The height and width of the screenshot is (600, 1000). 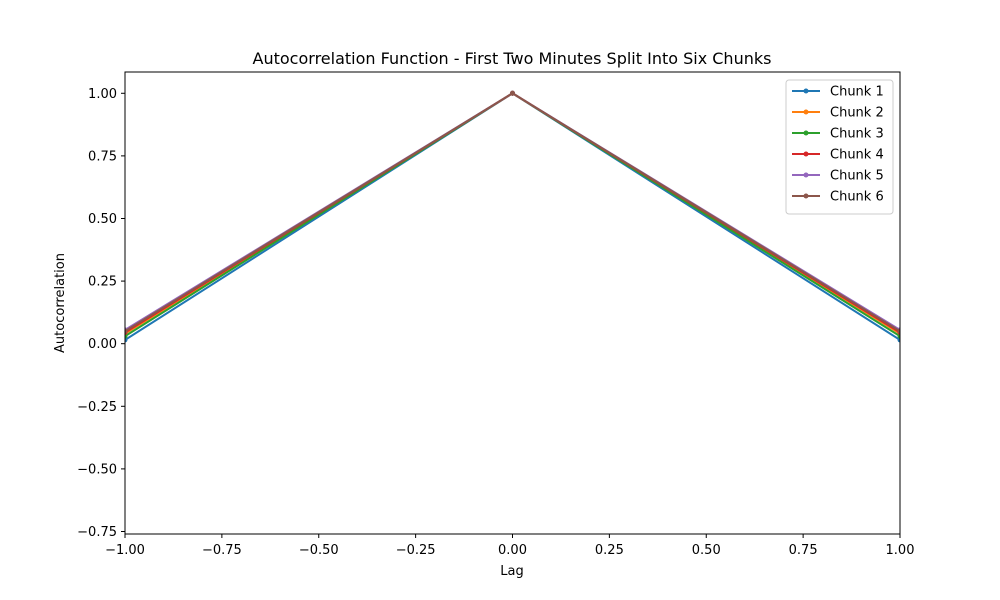 What do you see at coordinates (512, 550) in the screenshot?
I see `x-tick-label: 0.00` at bounding box center [512, 550].